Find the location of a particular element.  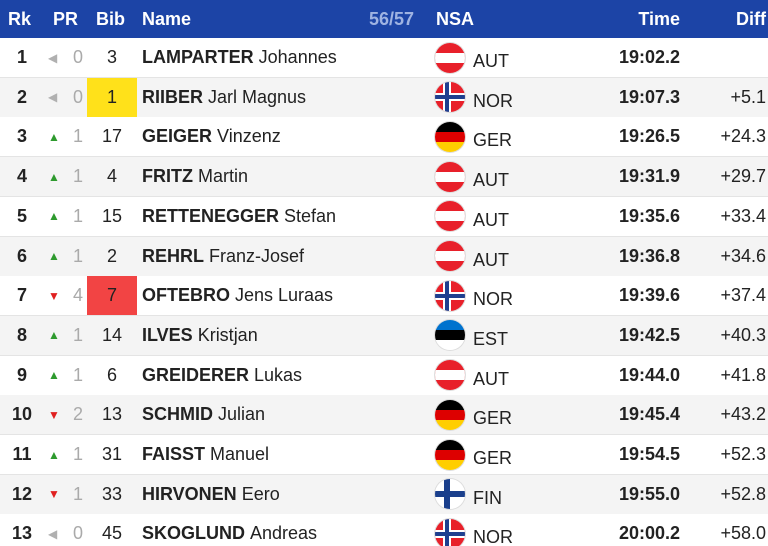

rank: 2 is located at coordinates (21, 96).